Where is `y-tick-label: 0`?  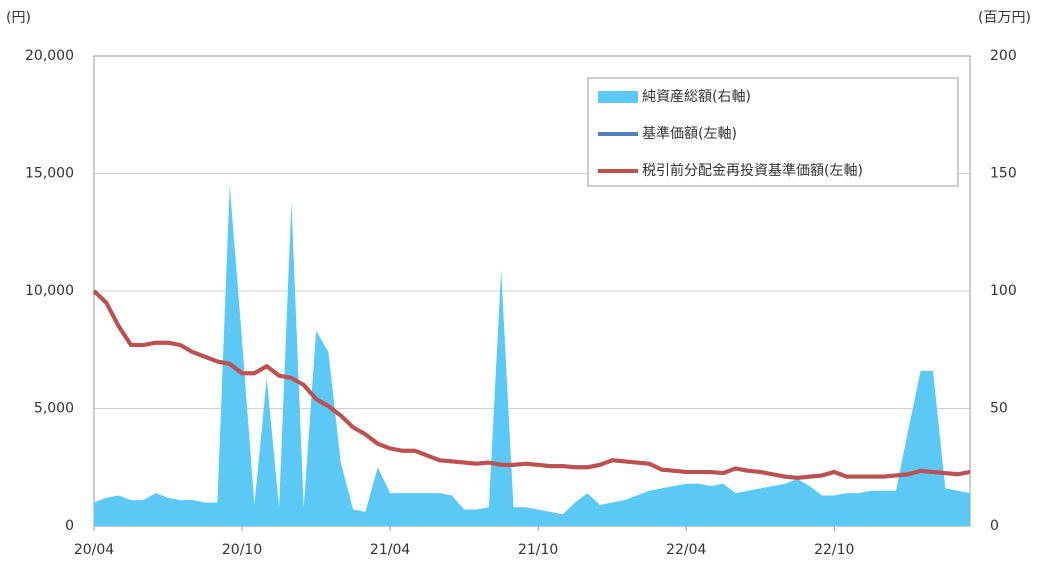 y-tick-label: 0 is located at coordinates (69, 526).